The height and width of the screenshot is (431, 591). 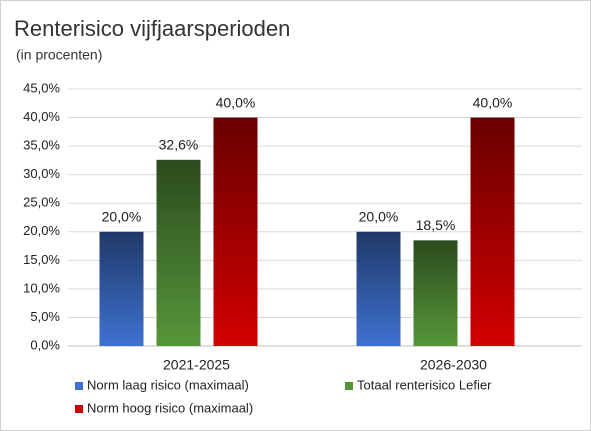 What do you see at coordinates (45, 316) in the screenshot?
I see `y-tick-label: 5,0%` at bounding box center [45, 316].